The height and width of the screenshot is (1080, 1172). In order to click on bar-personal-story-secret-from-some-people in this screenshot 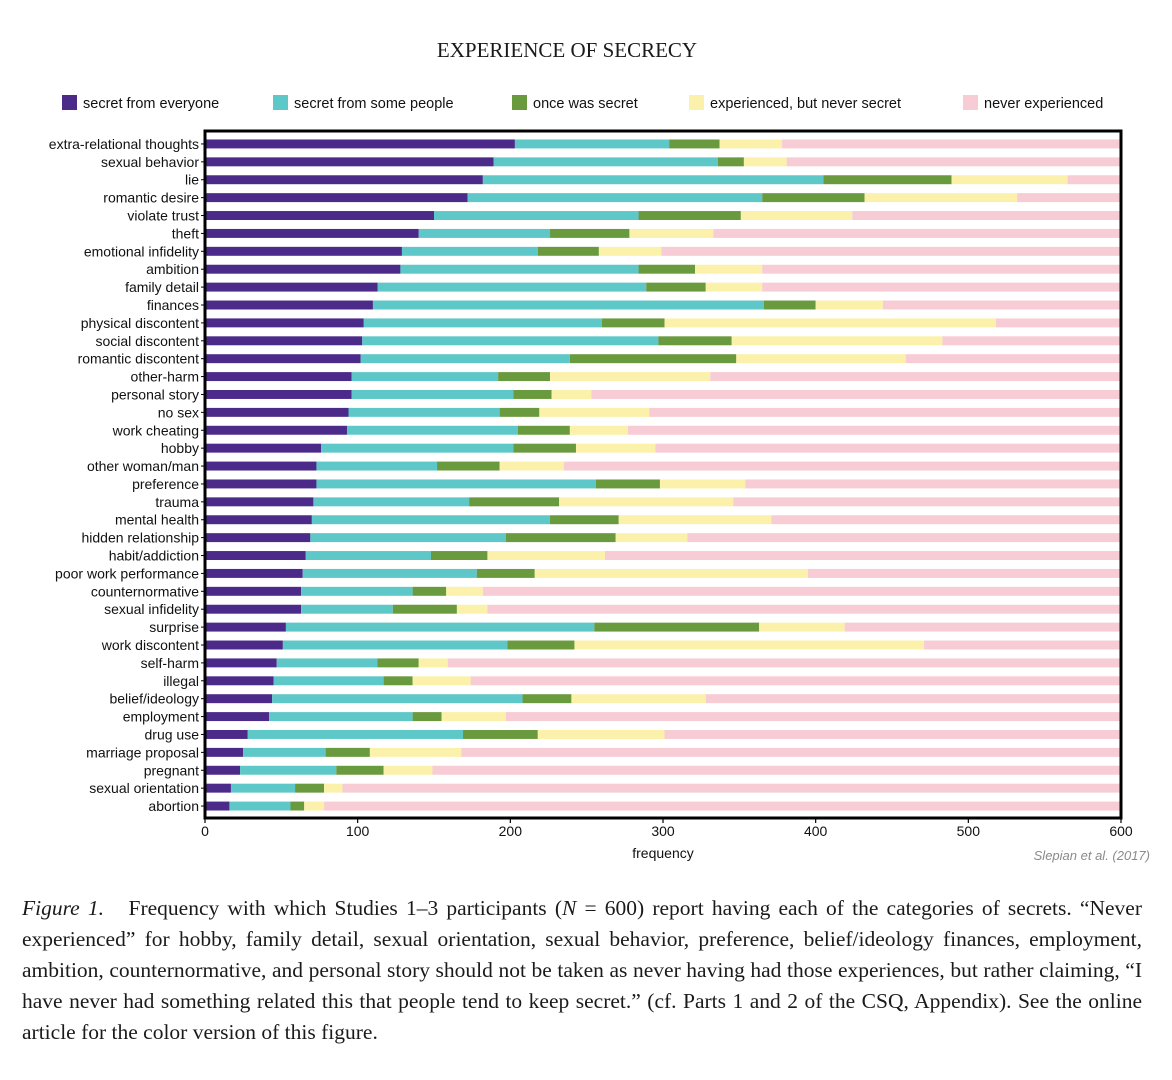, I will do `click(432, 394)`.